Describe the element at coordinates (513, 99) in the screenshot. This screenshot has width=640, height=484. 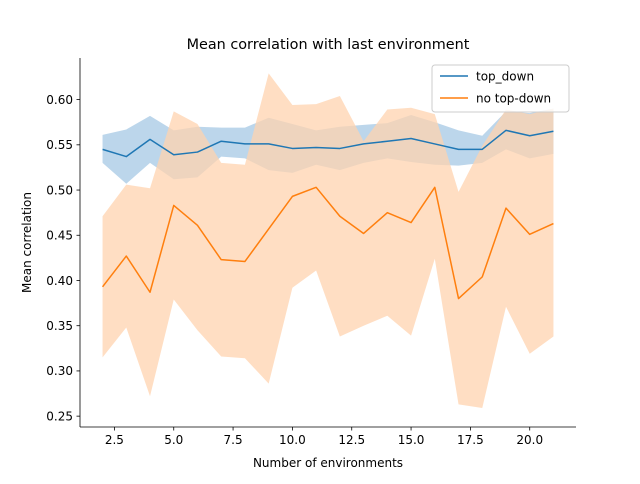
I see `legend-label-no-top-down: no top-down` at that location.